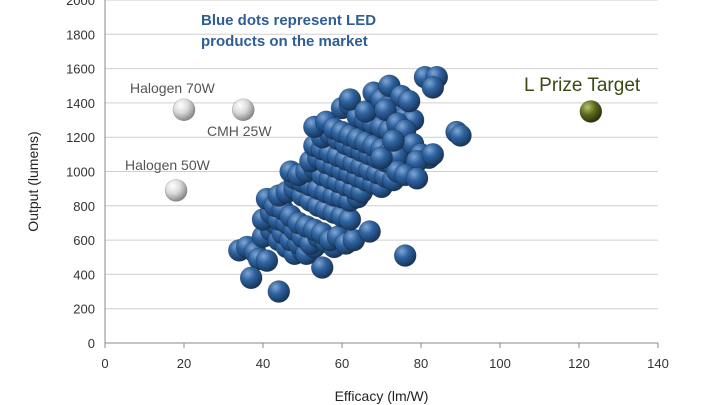  What do you see at coordinates (80, 4) in the screenshot?
I see `y-tick-2000: 2000` at bounding box center [80, 4].